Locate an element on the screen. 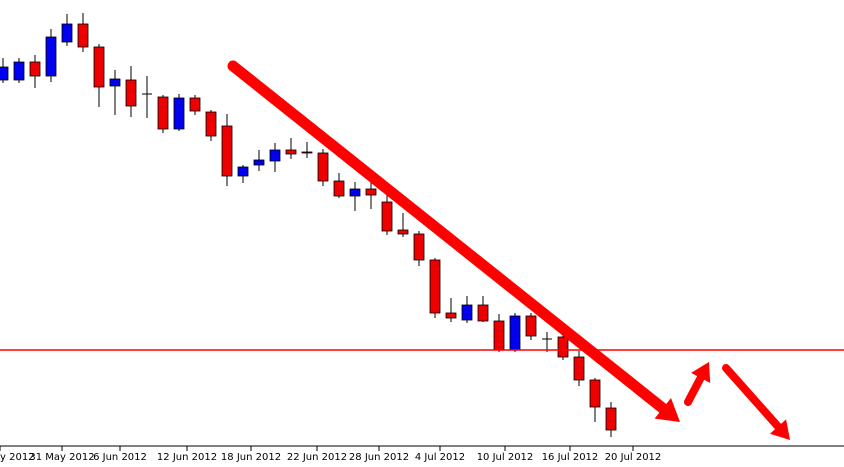 The image size is (844, 467). x-tick-label: 22 Jun 2012 is located at coordinates (317, 457).